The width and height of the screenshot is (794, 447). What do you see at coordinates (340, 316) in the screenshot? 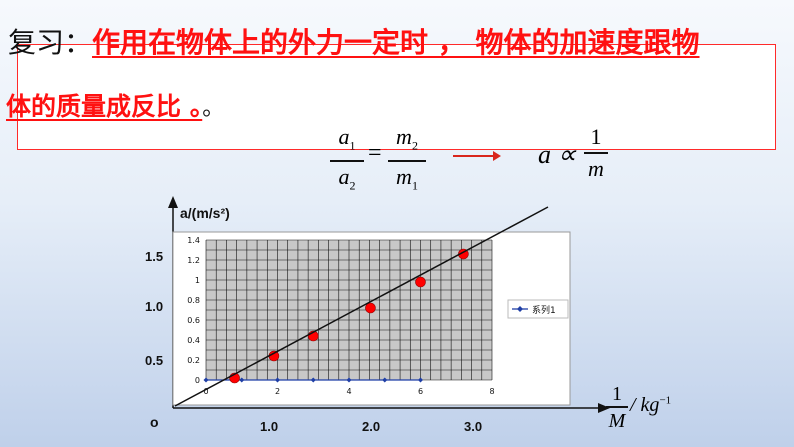
I see `plot-area: 1.4 1.2 1 0.8 0.6 0.4 0.2 00 2 4 6 8` at bounding box center [340, 316].